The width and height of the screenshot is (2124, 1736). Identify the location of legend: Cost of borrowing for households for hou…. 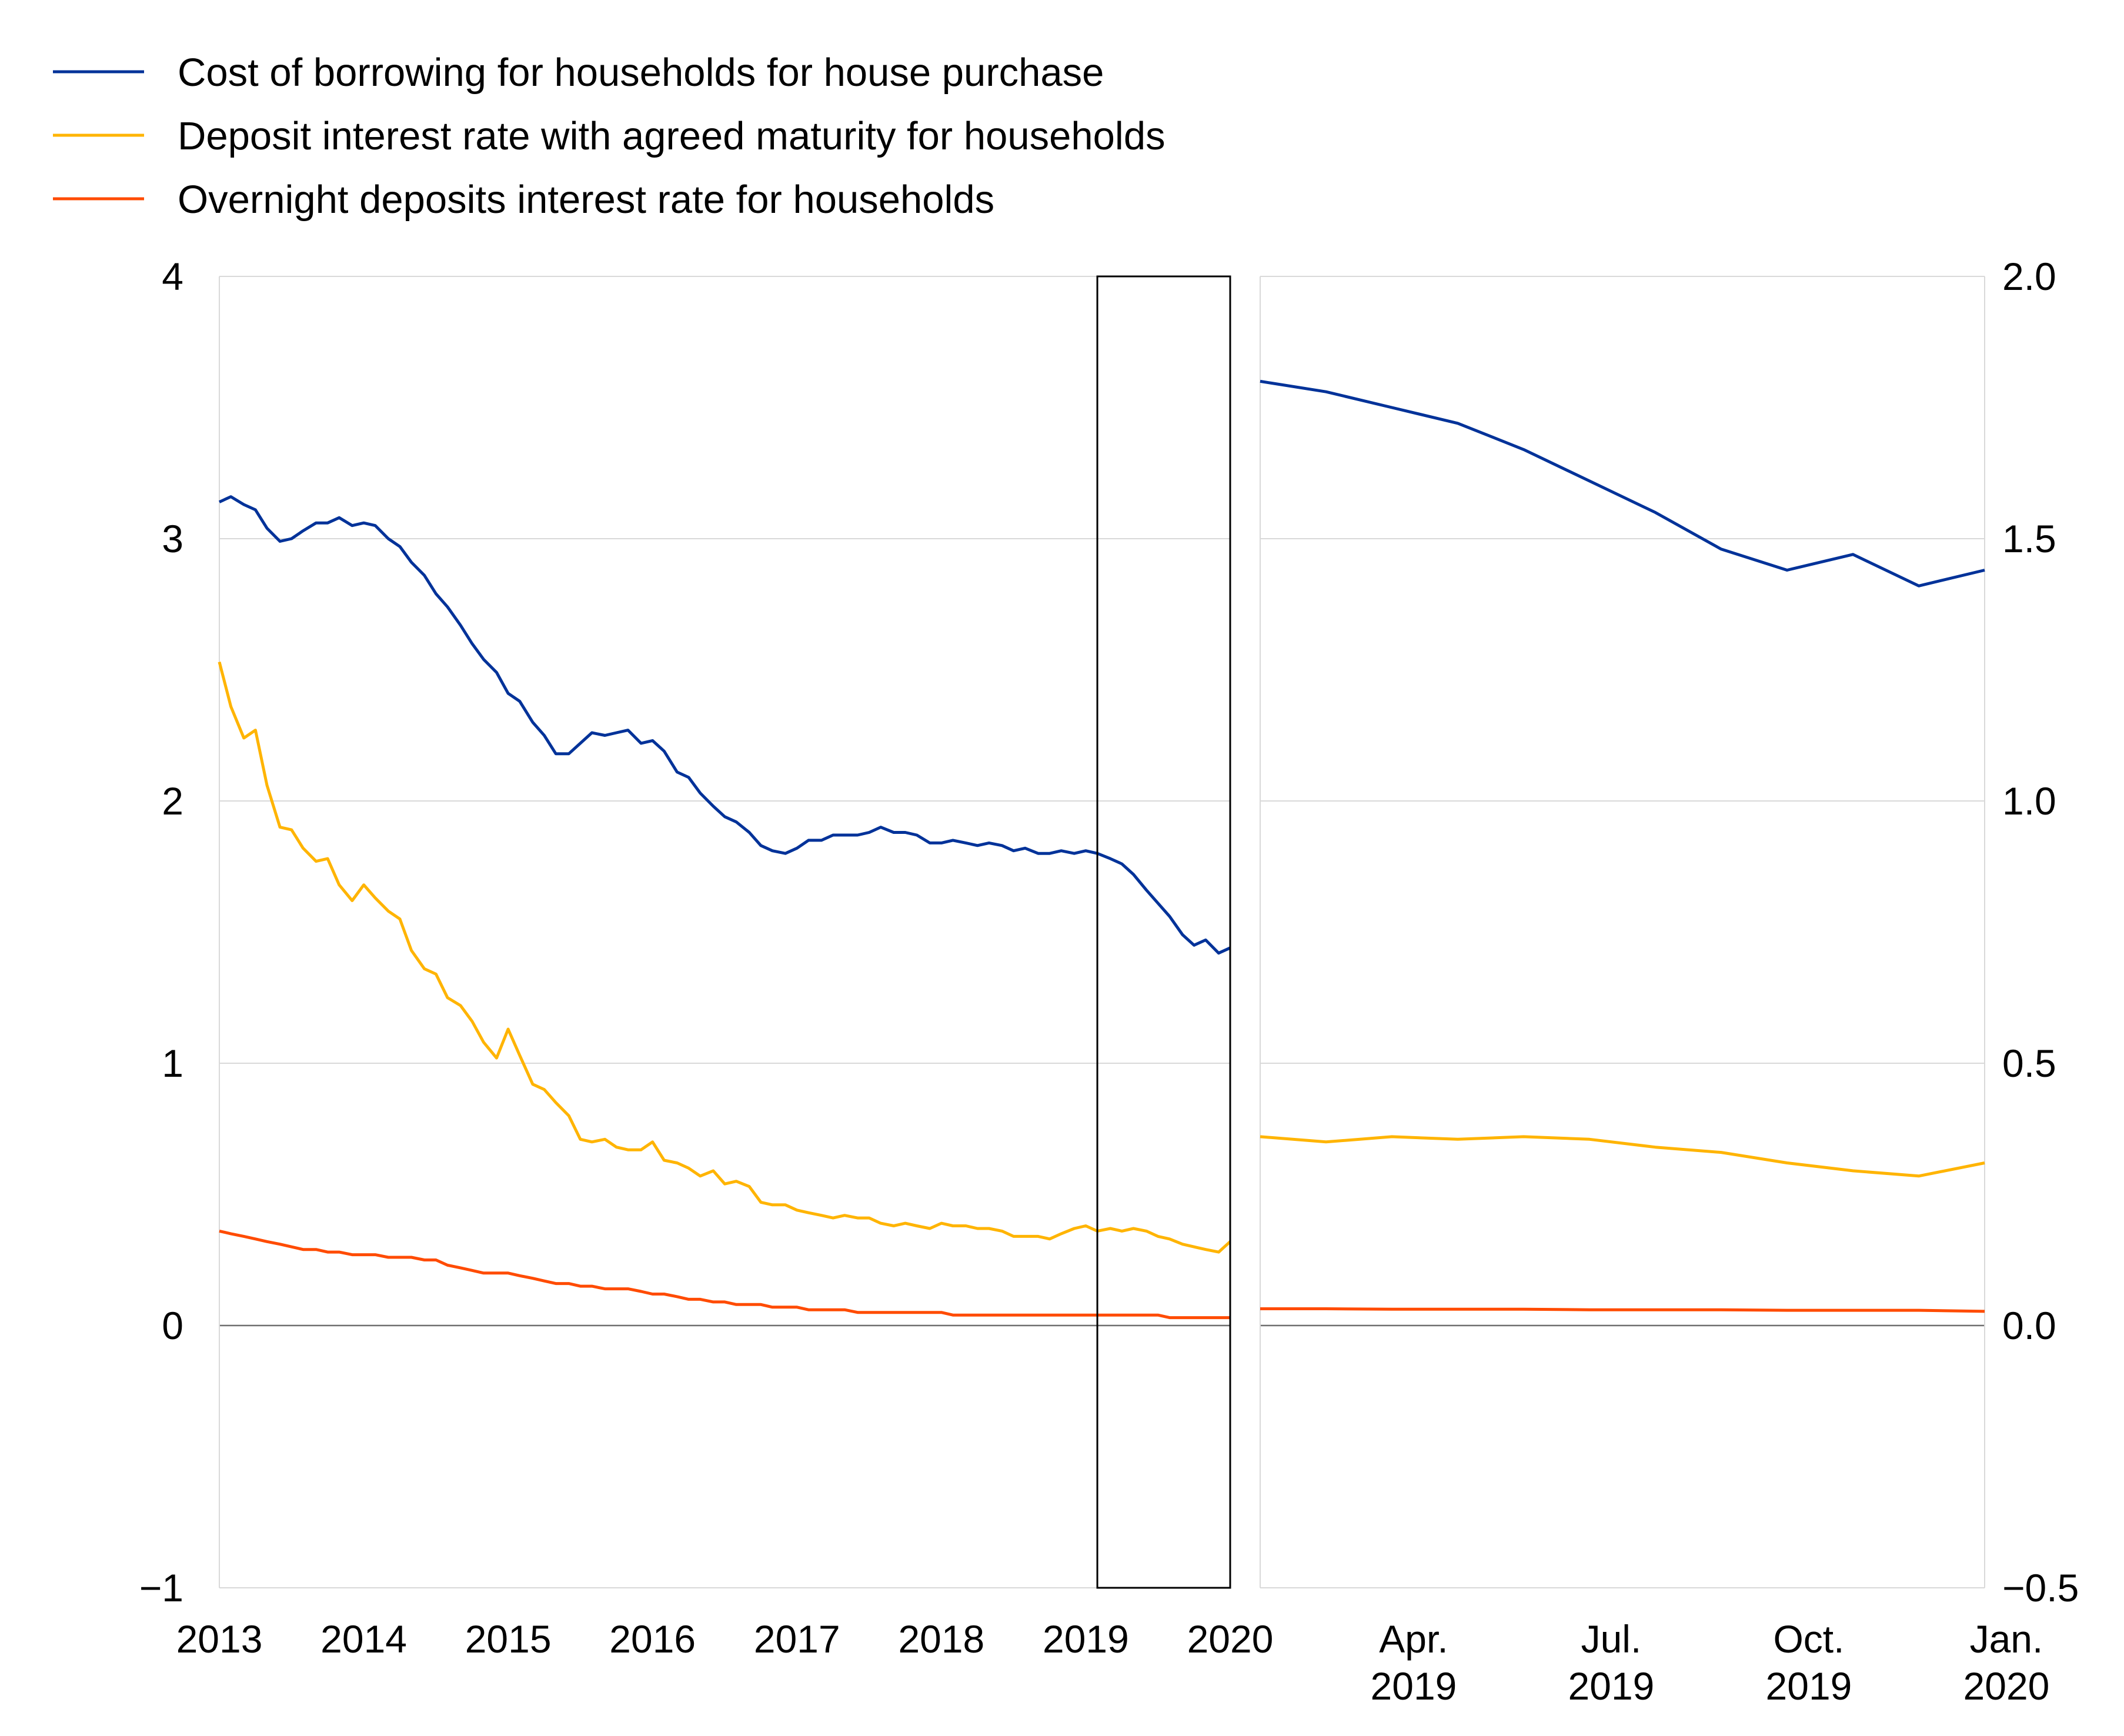
(609, 136).